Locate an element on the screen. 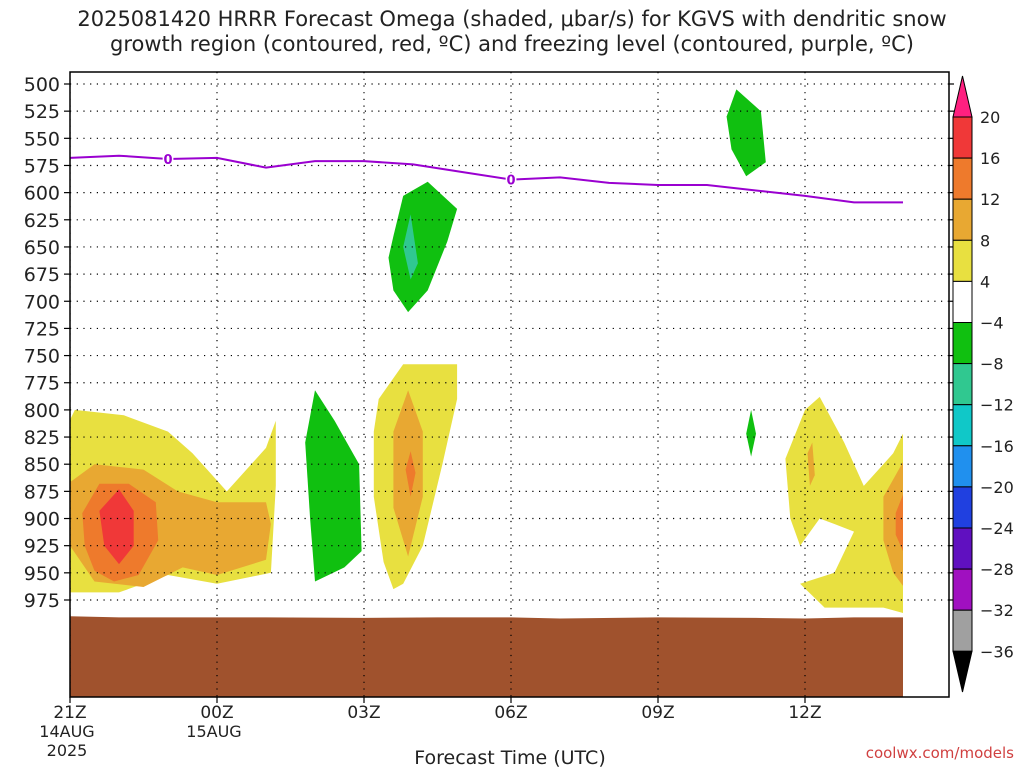  x-tick-label: 12Z is located at coordinates (804, 713).